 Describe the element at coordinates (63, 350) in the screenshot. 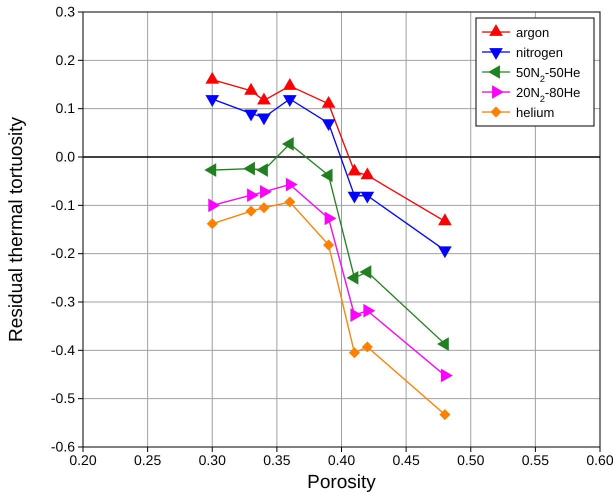

I see `y-tick-label: -0.4` at that location.